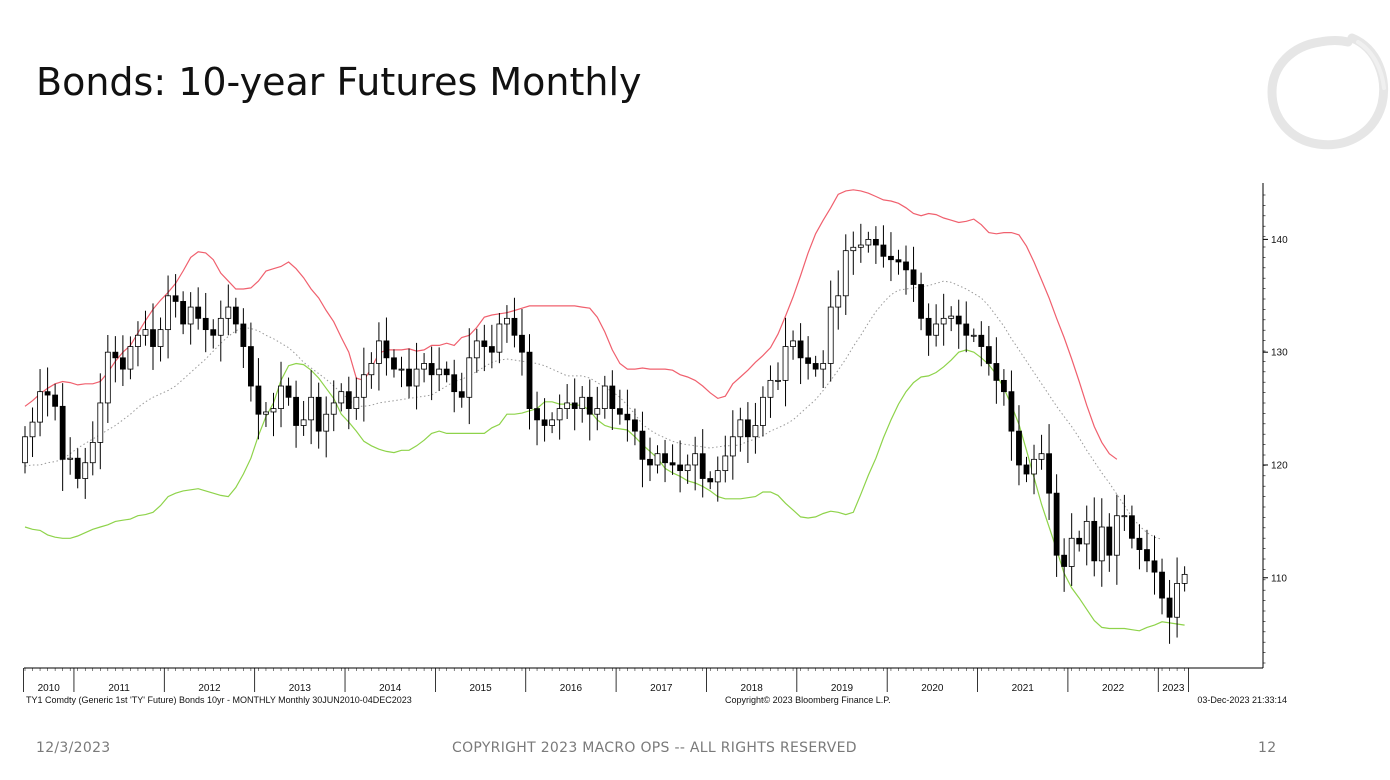 The height and width of the screenshot is (780, 1390). Describe the element at coordinates (1173, 688) in the screenshot. I see `year-label: 2023` at that location.